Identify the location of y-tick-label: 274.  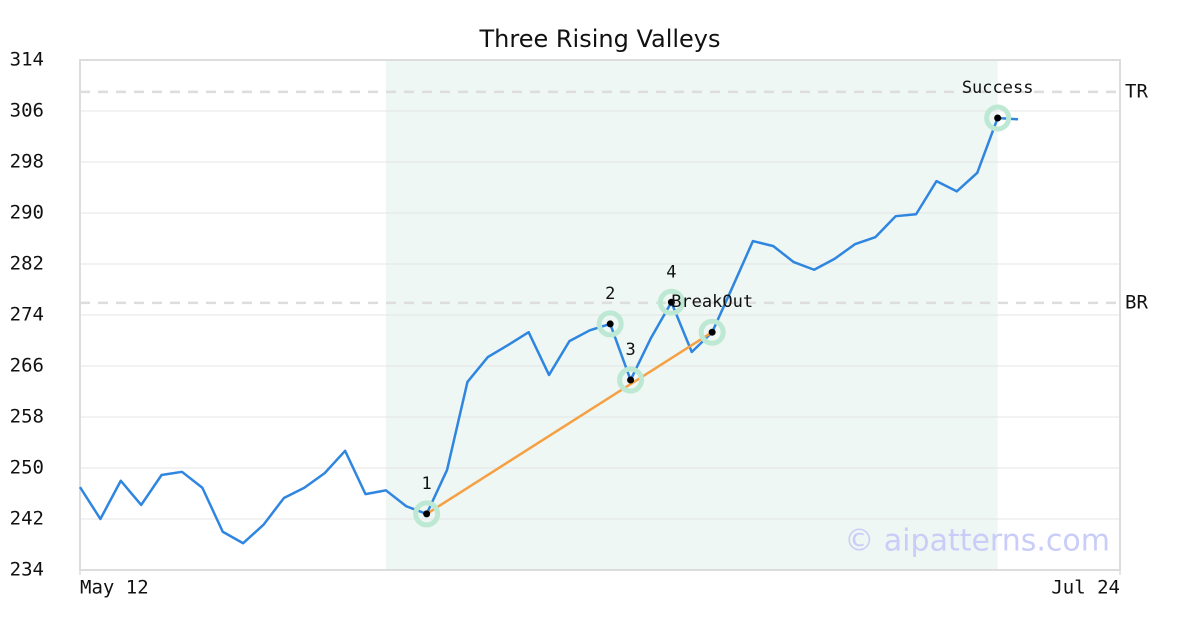
(27, 315).